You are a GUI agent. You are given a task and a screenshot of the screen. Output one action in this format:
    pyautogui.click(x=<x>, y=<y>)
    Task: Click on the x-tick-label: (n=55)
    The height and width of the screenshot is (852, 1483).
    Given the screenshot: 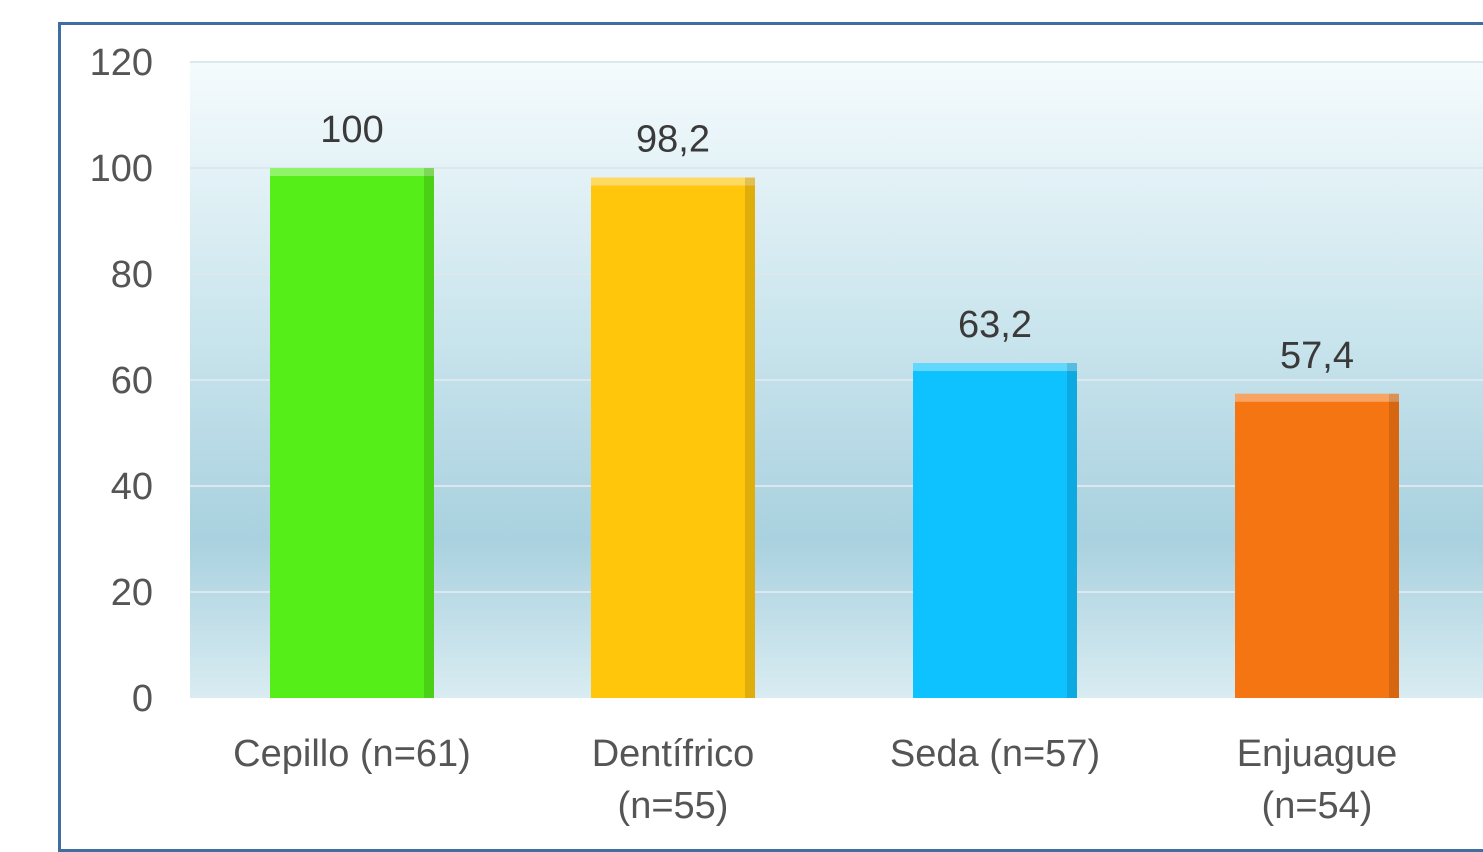 What is the action you would take?
    pyautogui.click(x=673, y=806)
    